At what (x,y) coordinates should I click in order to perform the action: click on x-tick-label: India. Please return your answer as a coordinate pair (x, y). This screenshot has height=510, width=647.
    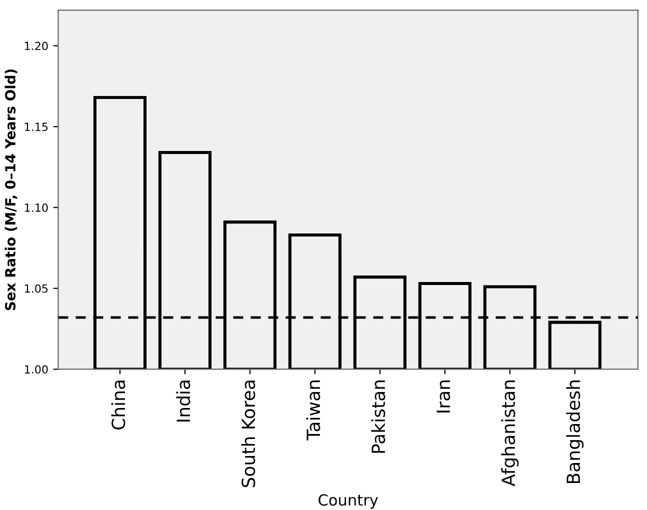
    Looking at the image, I should click on (183, 401).